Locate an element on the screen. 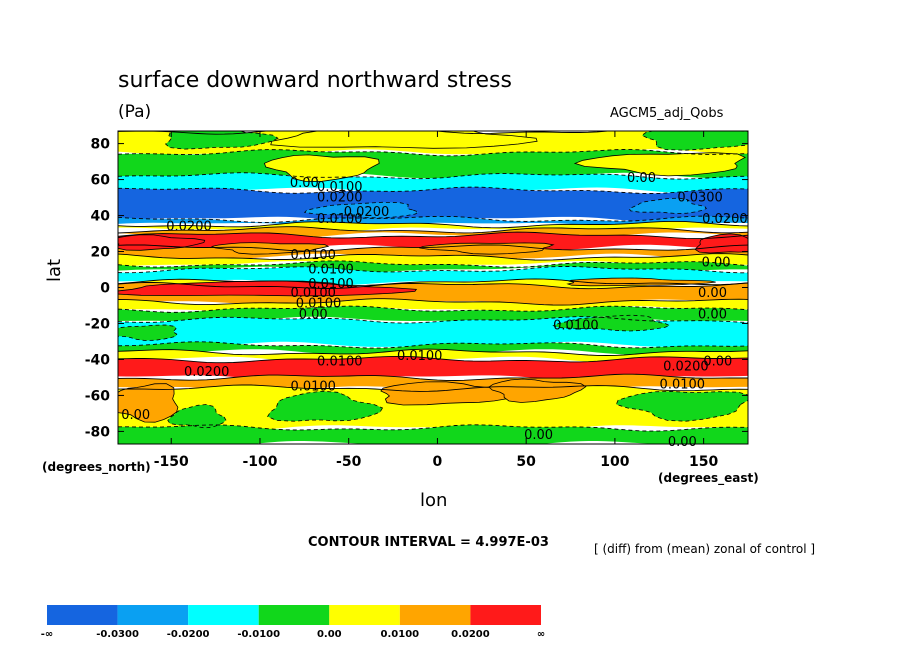 Image resolution: width=904 pixels, height=654 pixels. difference-note: [ (diff) from (mean) zonal of control ] is located at coordinates (705, 549).